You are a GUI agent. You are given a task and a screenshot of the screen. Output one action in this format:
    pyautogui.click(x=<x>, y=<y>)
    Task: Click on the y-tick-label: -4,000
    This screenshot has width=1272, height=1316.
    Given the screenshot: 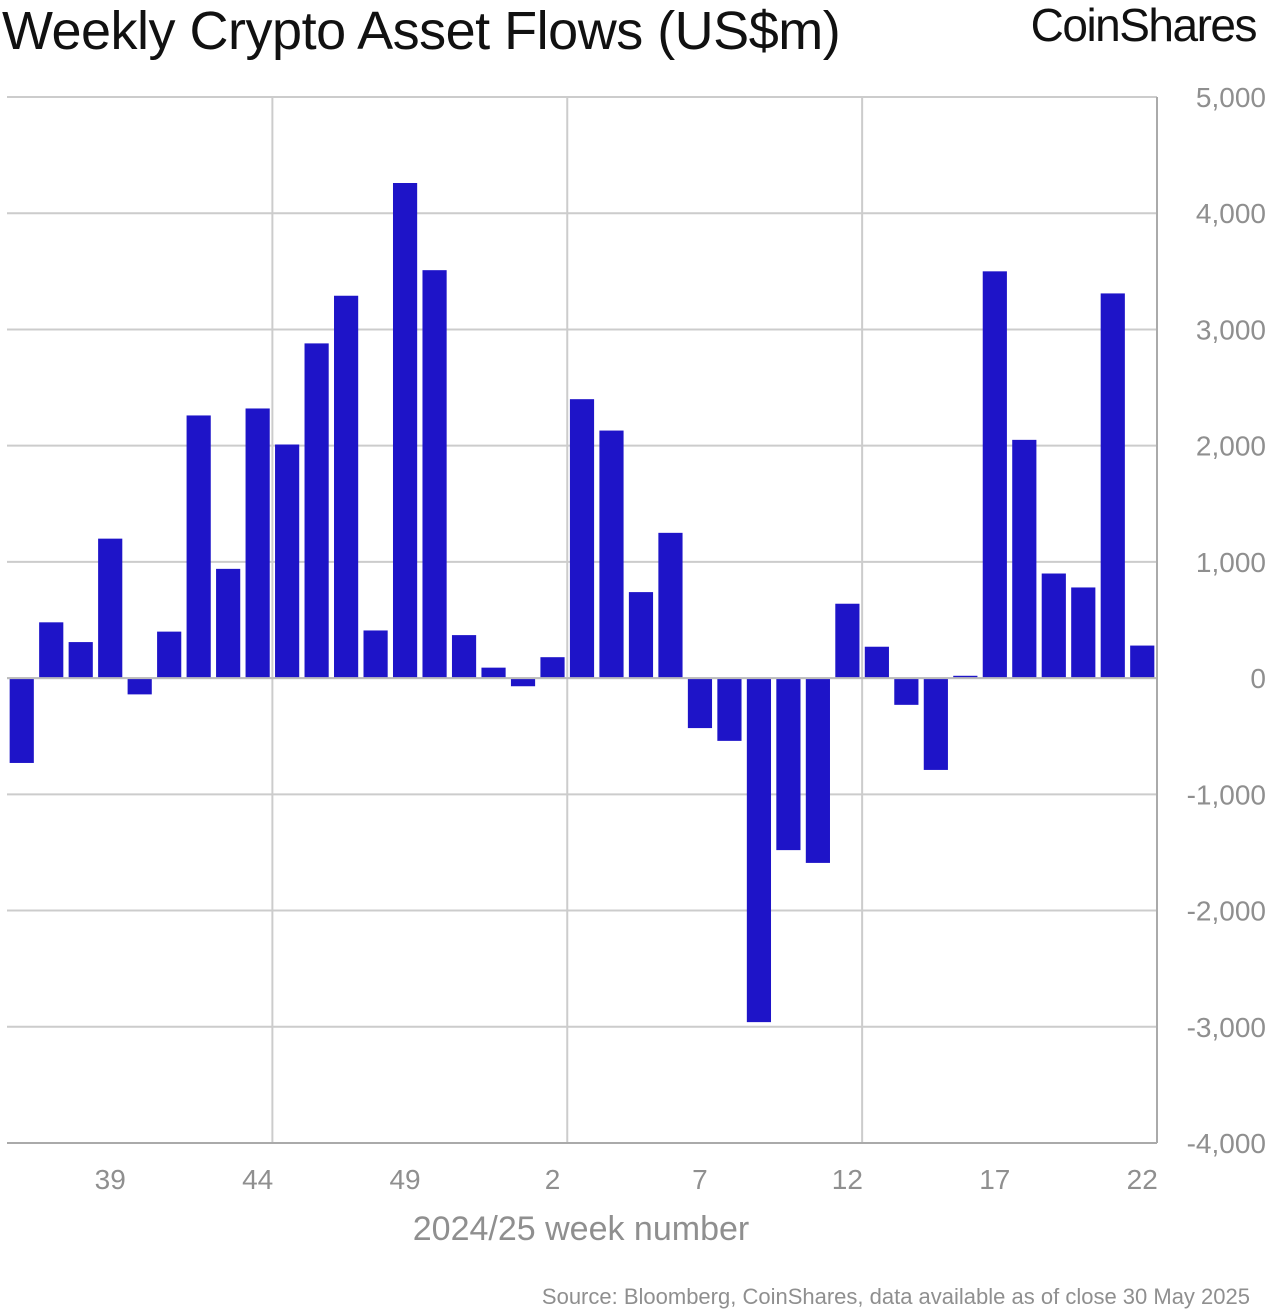 What is the action you would take?
    pyautogui.click(x=1226, y=1143)
    